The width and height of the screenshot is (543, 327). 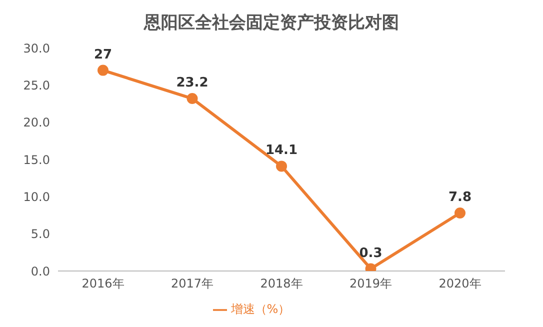 What do you see at coordinates (103, 54) in the screenshot?
I see `data-label: 27` at bounding box center [103, 54].